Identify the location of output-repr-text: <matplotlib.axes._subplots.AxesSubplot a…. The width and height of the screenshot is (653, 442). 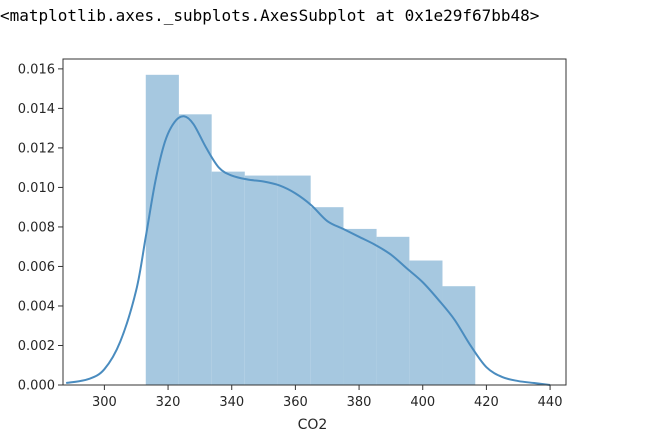
(270, 15).